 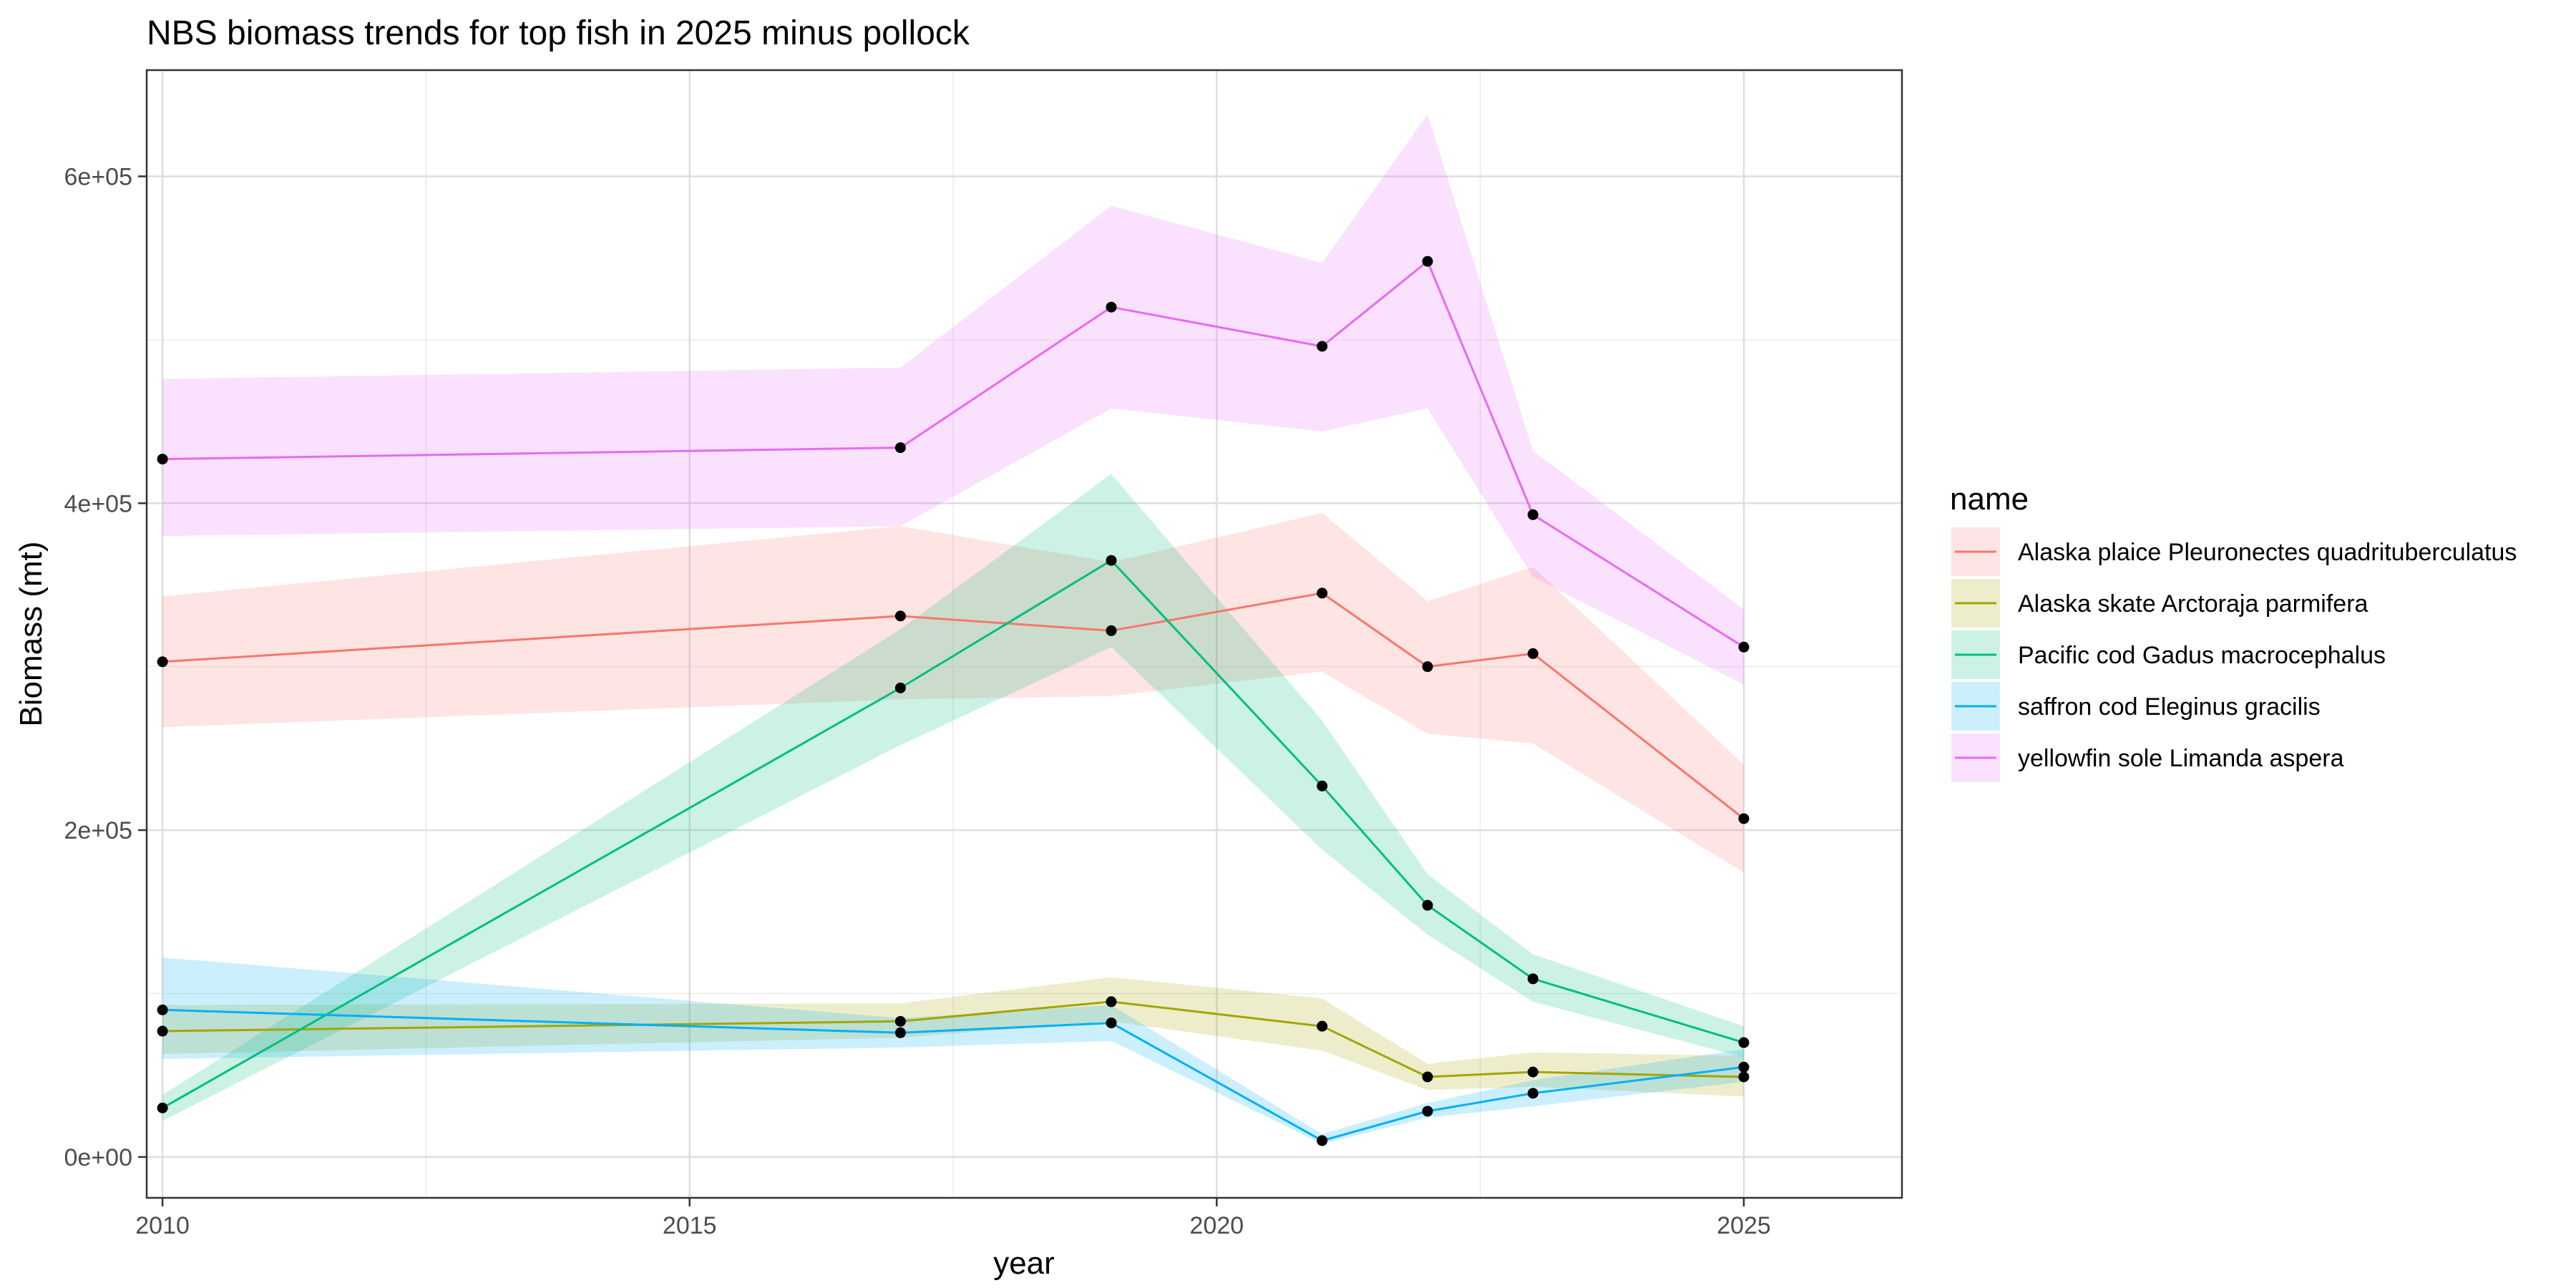 I want to click on band-alaska-skate-arctoraja-parmifera, so click(x=953, y=1037).